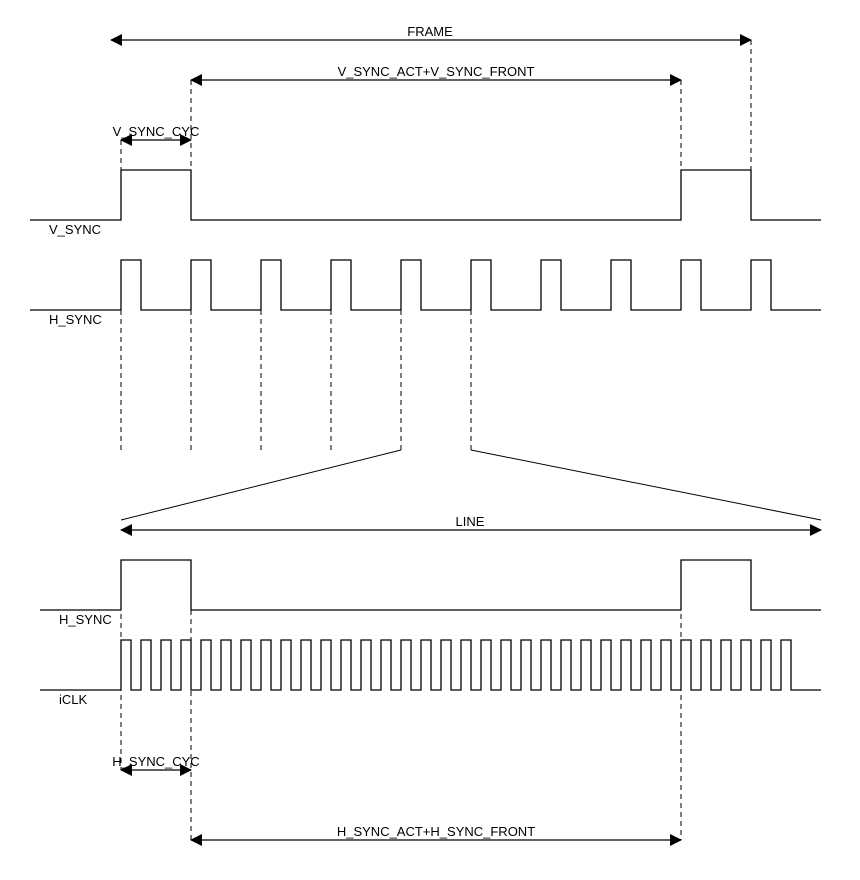 The width and height of the screenshot is (860, 880). Describe the element at coordinates (156, 131) in the screenshot. I see `v-sync-cyc-label: V_SYNC_CYC` at that location.